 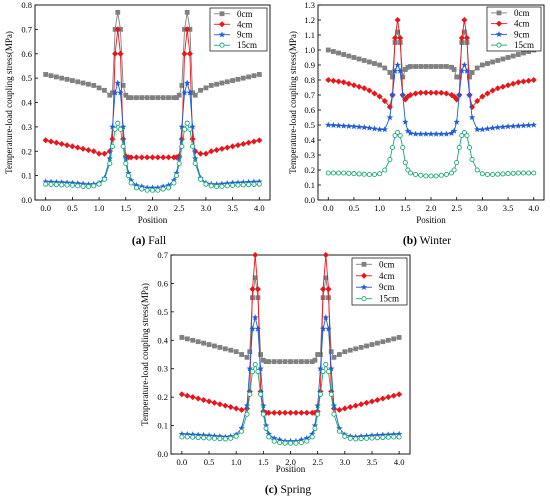 I want to click on y-tick-label: 0.8, so click(x=309, y=80).